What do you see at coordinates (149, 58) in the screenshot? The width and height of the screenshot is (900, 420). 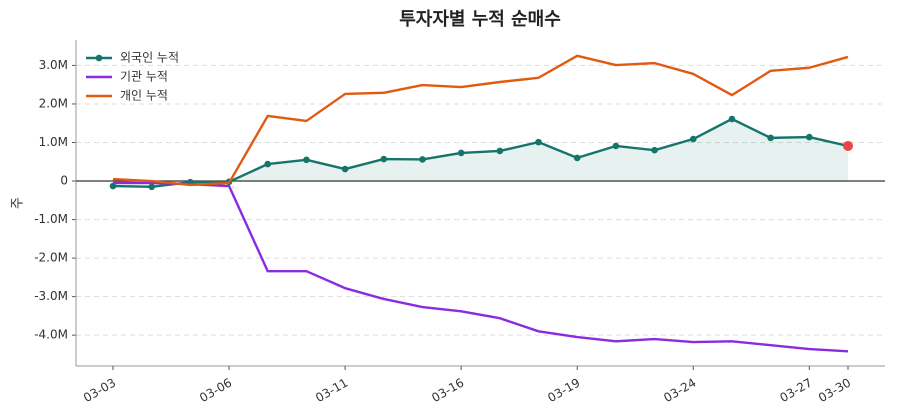 I see `legend-label: 외국인 누적` at bounding box center [149, 58].